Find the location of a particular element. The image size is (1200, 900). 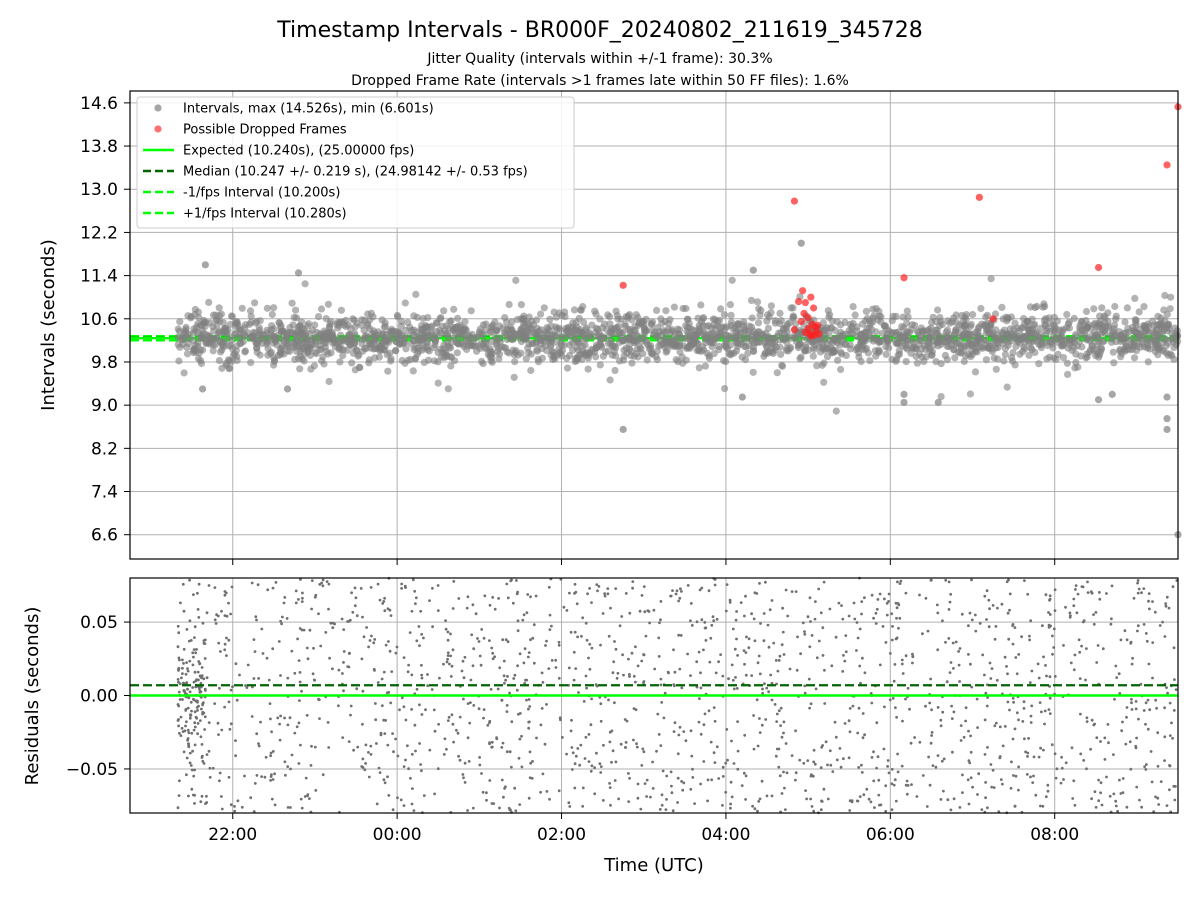

time-x-axis-label: Time (UTC) is located at coordinates (653, 865).